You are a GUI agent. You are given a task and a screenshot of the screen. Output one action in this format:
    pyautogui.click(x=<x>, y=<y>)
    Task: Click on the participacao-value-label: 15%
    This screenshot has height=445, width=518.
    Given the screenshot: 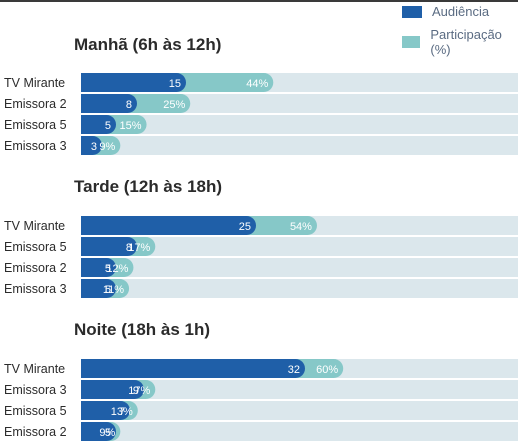 What is the action you would take?
    pyautogui.click(x=131, y=126)
    